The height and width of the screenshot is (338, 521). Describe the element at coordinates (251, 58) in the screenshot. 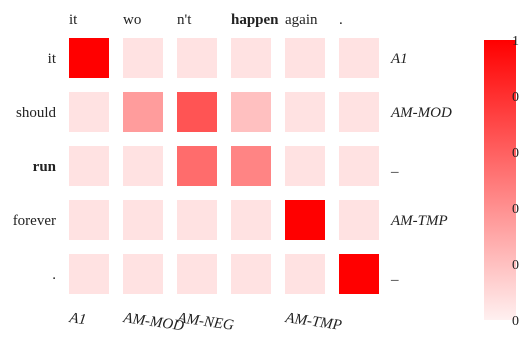

I see `heatmap-cell-r0-c3` at that location.